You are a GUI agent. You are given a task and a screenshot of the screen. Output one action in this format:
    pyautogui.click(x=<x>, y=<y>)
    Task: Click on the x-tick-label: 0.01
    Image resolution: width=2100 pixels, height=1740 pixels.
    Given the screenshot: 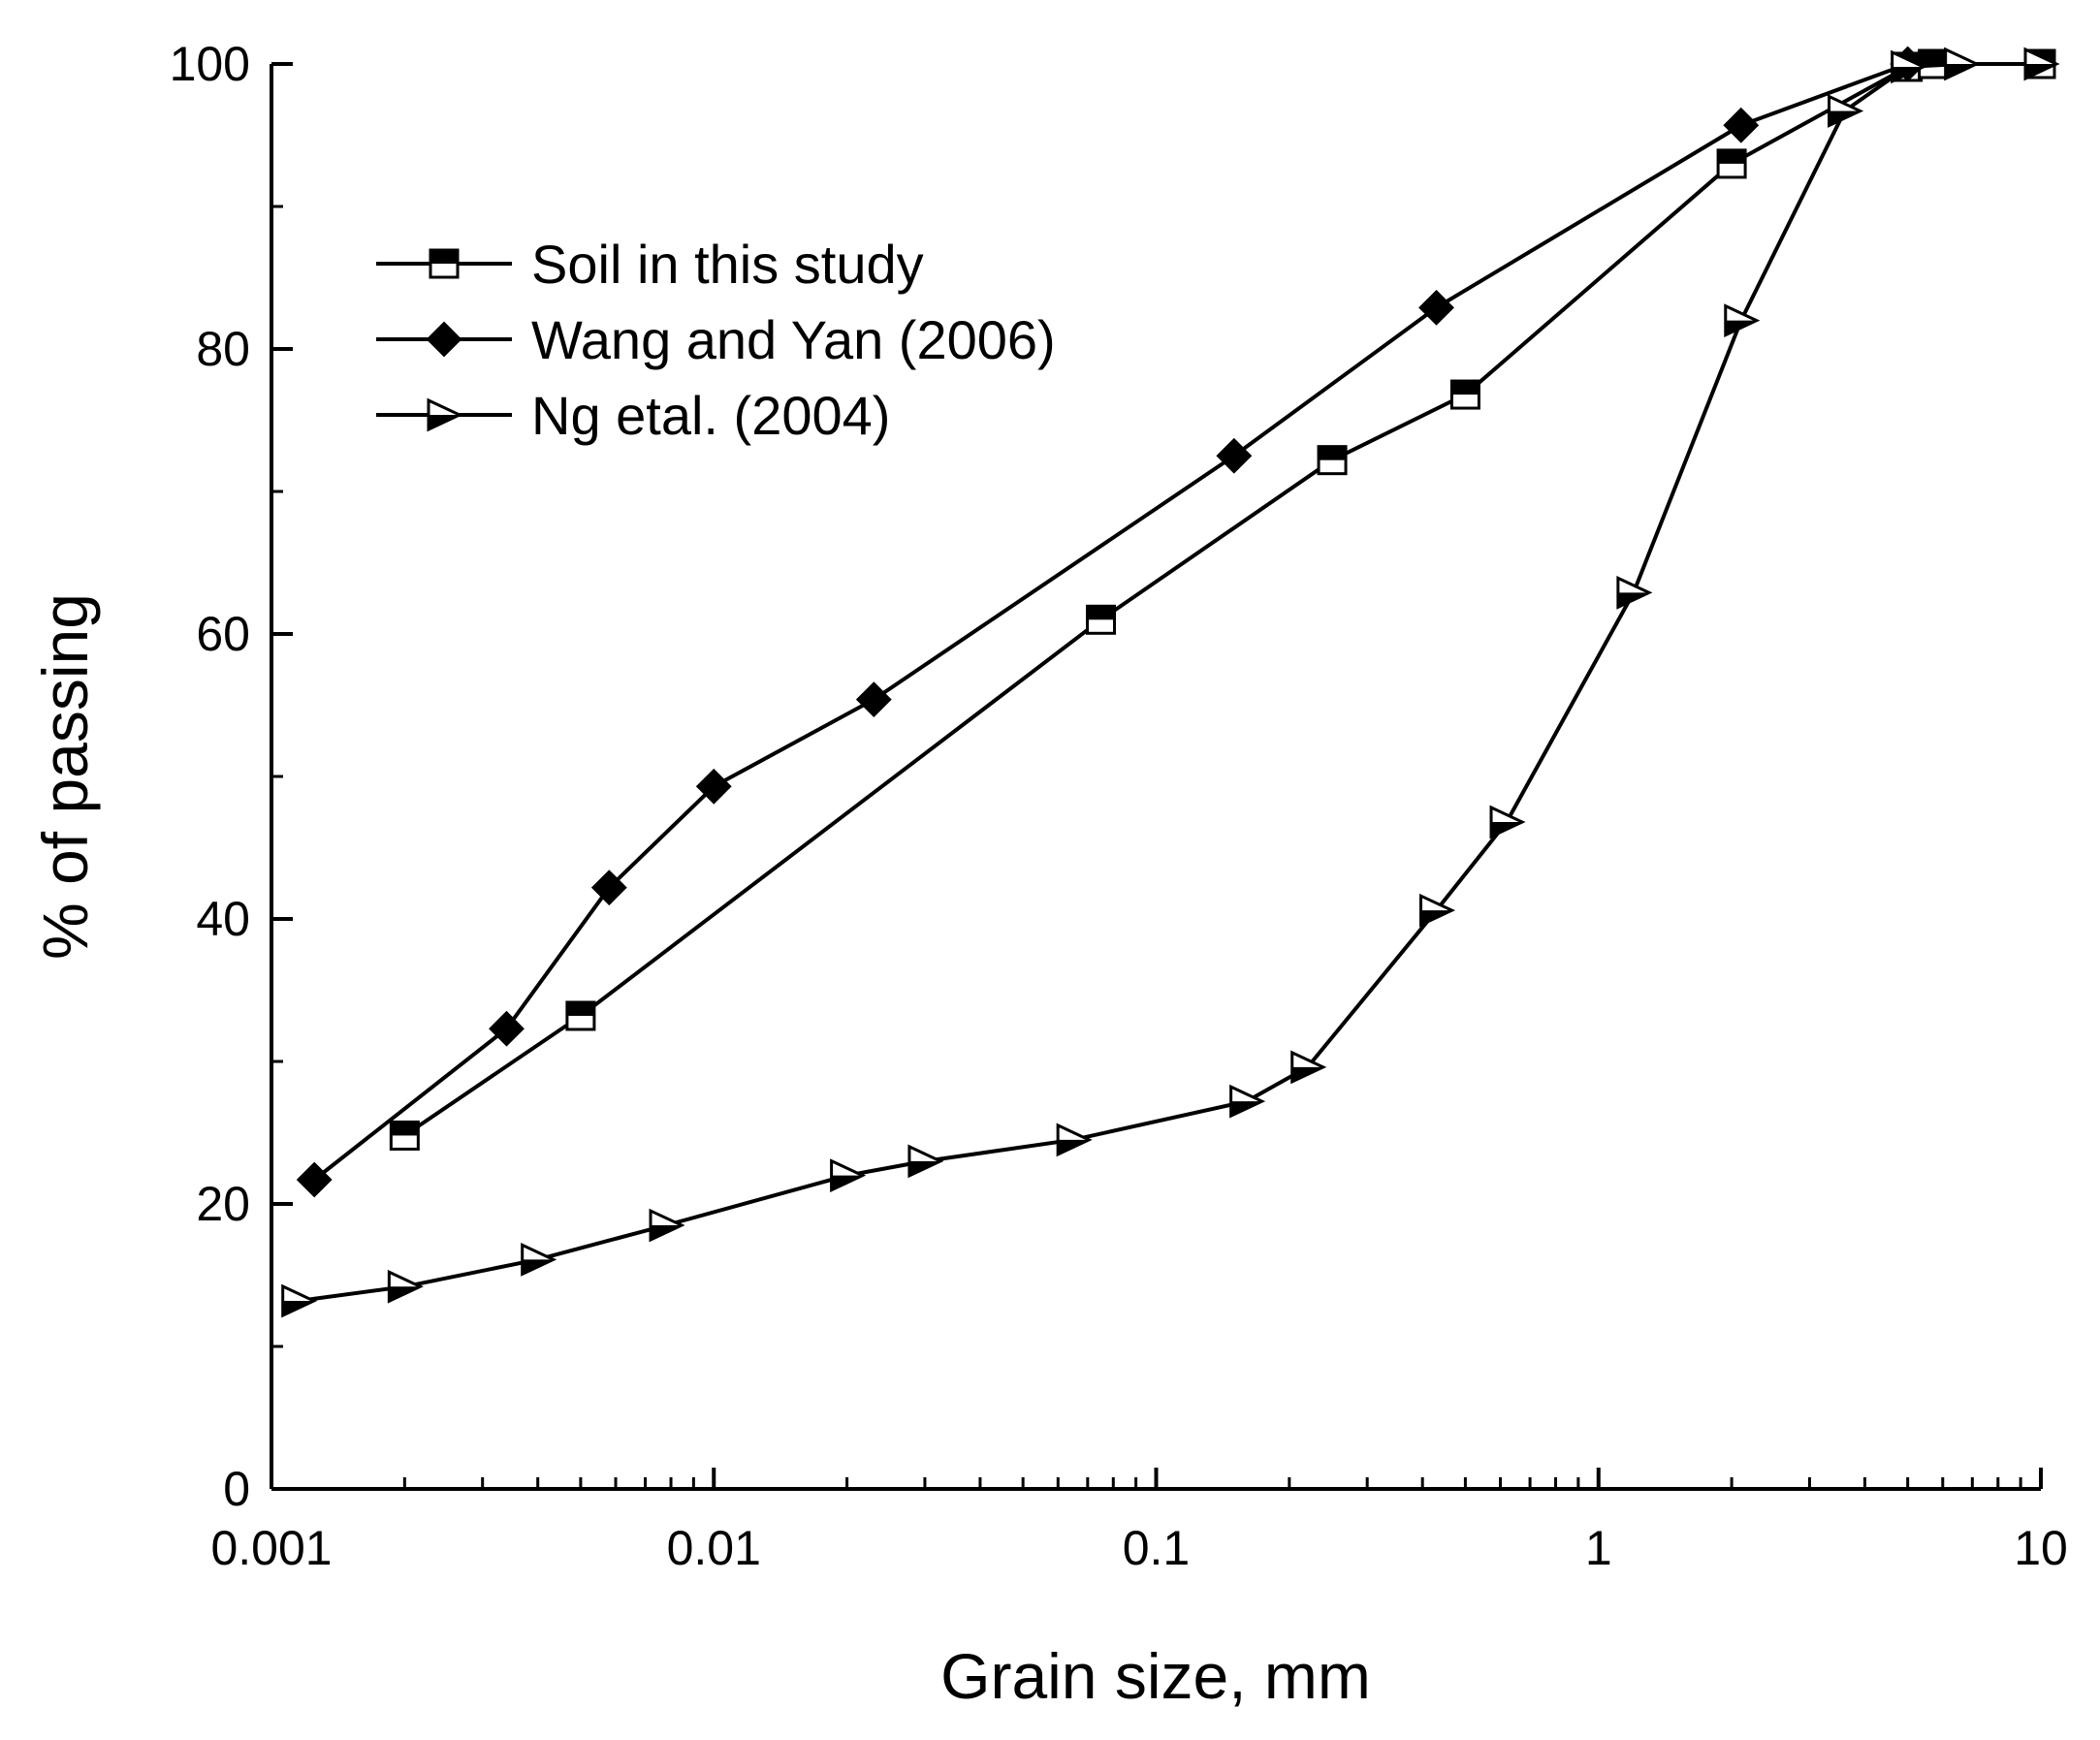 What is the action you would take?
    pyautogui.click(x=714, y=1548)
    